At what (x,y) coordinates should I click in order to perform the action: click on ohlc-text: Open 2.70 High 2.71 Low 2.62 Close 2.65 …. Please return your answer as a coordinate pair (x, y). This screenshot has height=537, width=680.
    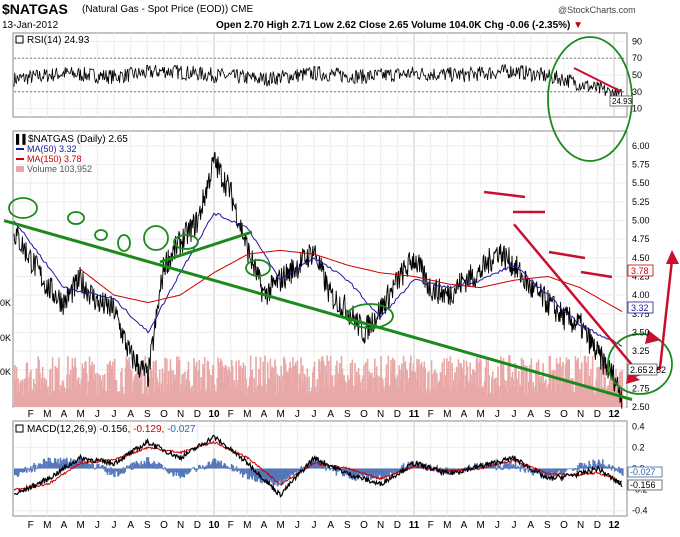
    Looking at the image, I should click on (393, 25).